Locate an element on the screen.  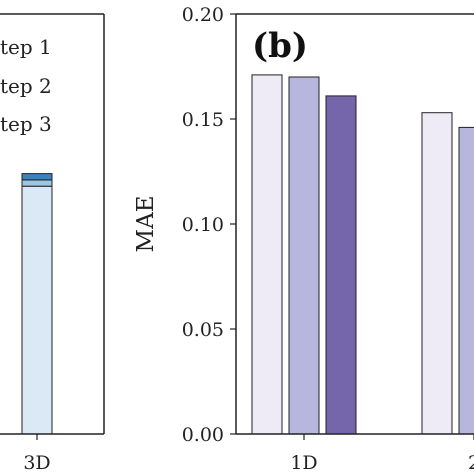
x-tick-label: 1D is located at coordinates (303, 463).